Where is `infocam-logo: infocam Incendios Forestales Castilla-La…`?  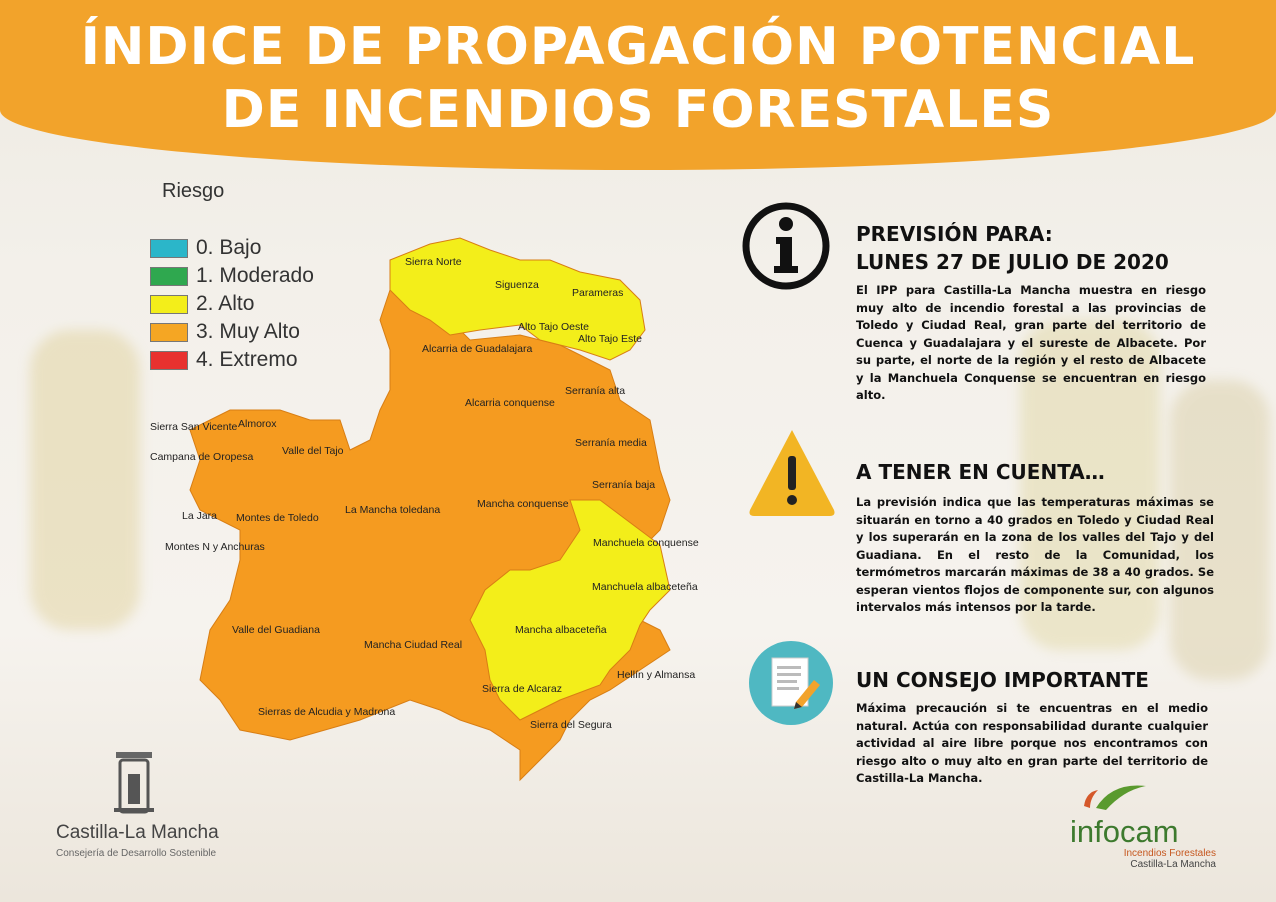
infocam-logo: infocam Incendios Forestales Castilla-La… is located at coordinates (1145, 825).